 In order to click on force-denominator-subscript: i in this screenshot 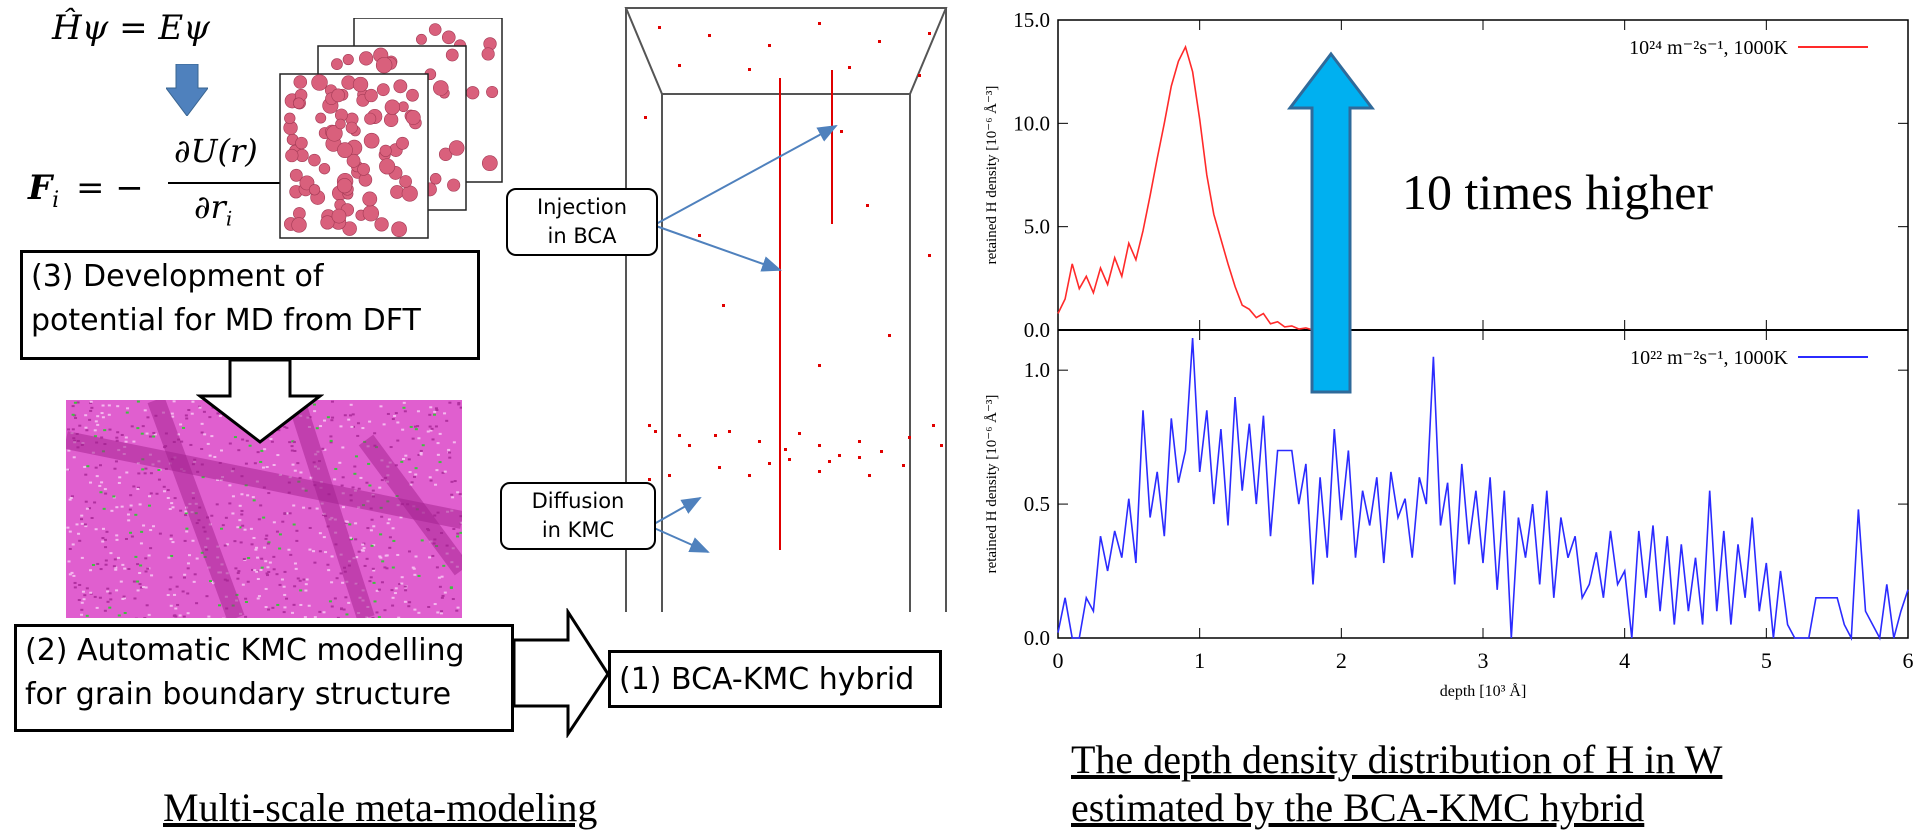, I will do `click(229, 218)`.